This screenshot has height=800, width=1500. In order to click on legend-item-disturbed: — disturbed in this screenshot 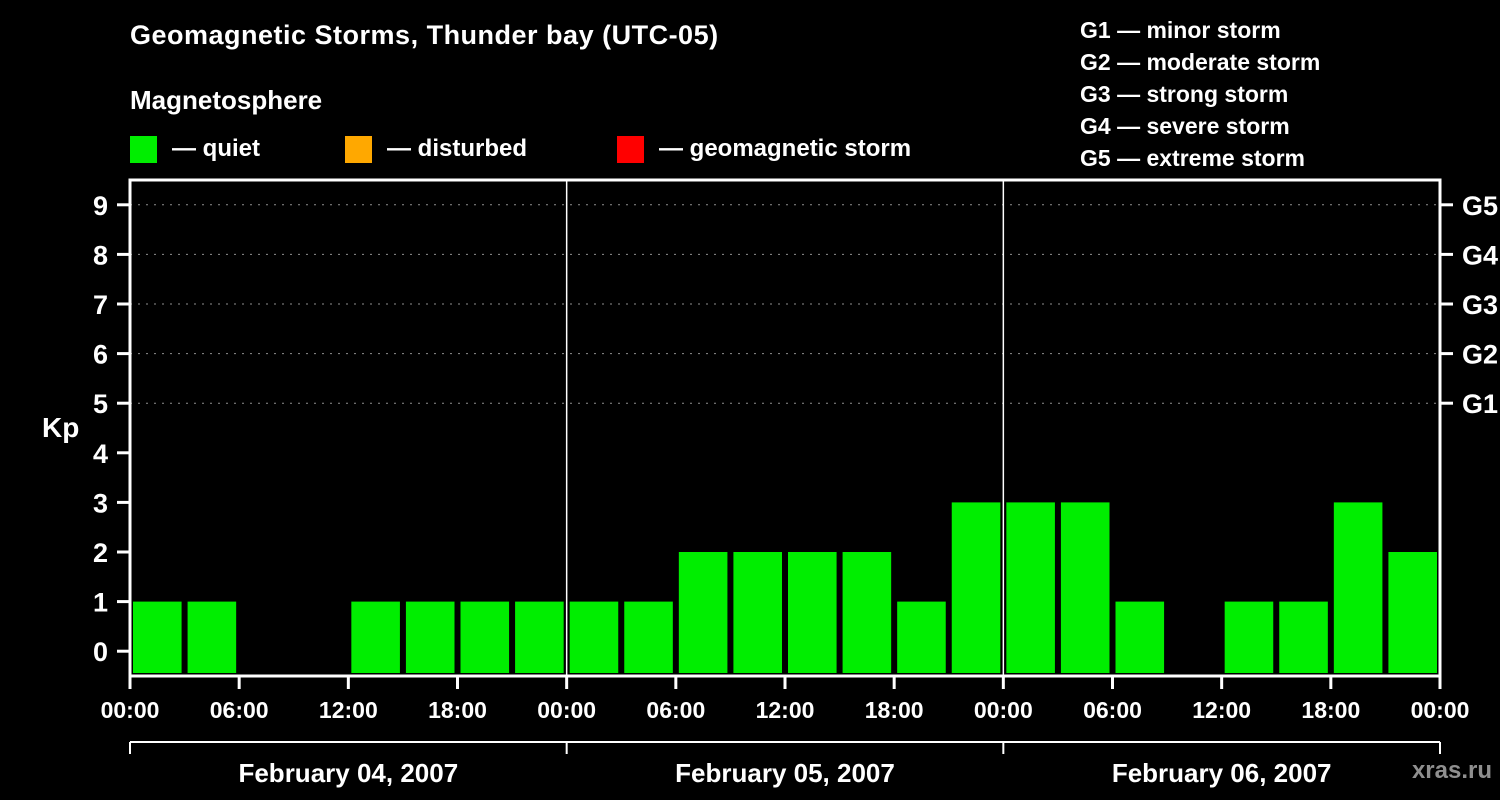, I will do `click(436, 149)`.